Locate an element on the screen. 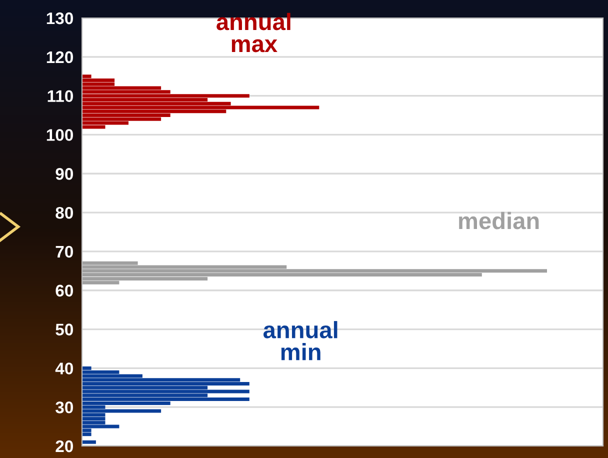  y-tick-label: 40 is located at coordinates (64, 368).